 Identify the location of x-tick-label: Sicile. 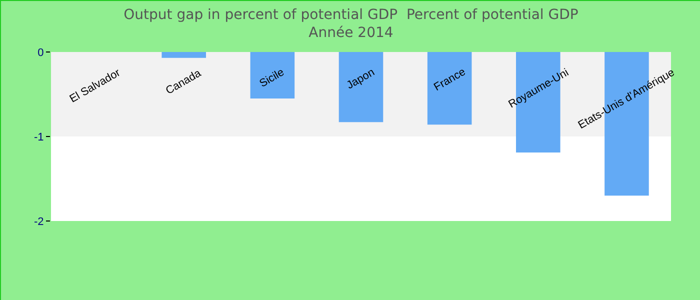
(272, 78).